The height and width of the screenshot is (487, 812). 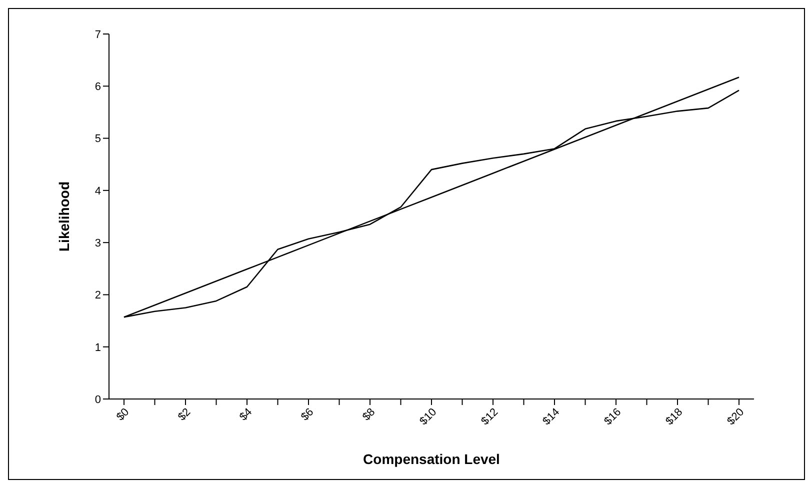 I want to click on x-axis-title: Compensation Level, so click(x=431, y=459).